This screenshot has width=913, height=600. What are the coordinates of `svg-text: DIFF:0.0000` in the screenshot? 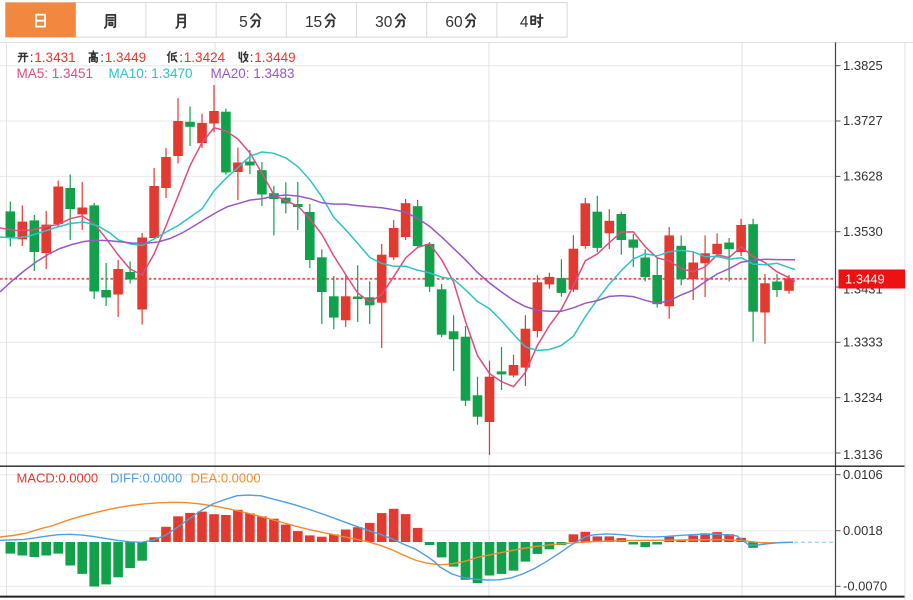 It's located at (146, 478).